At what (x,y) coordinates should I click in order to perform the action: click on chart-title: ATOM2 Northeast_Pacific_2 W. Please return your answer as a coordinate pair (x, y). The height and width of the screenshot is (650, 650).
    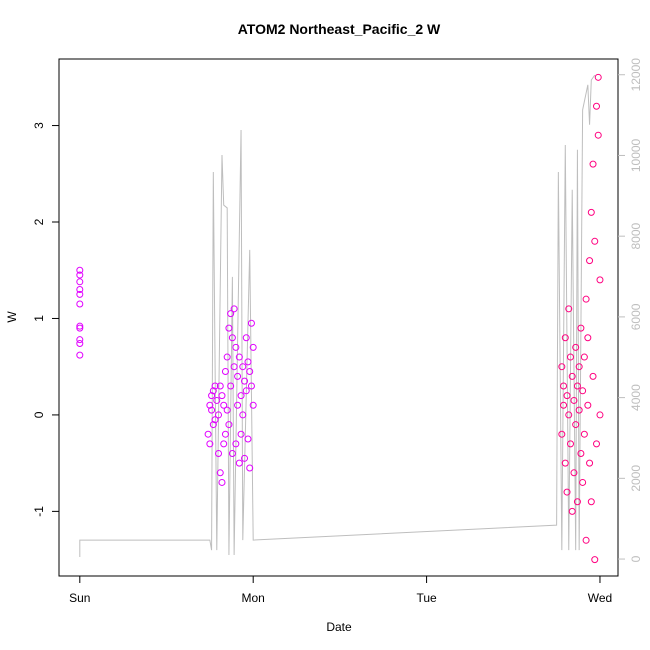
    Looking at the image, I should click on (339, 29).